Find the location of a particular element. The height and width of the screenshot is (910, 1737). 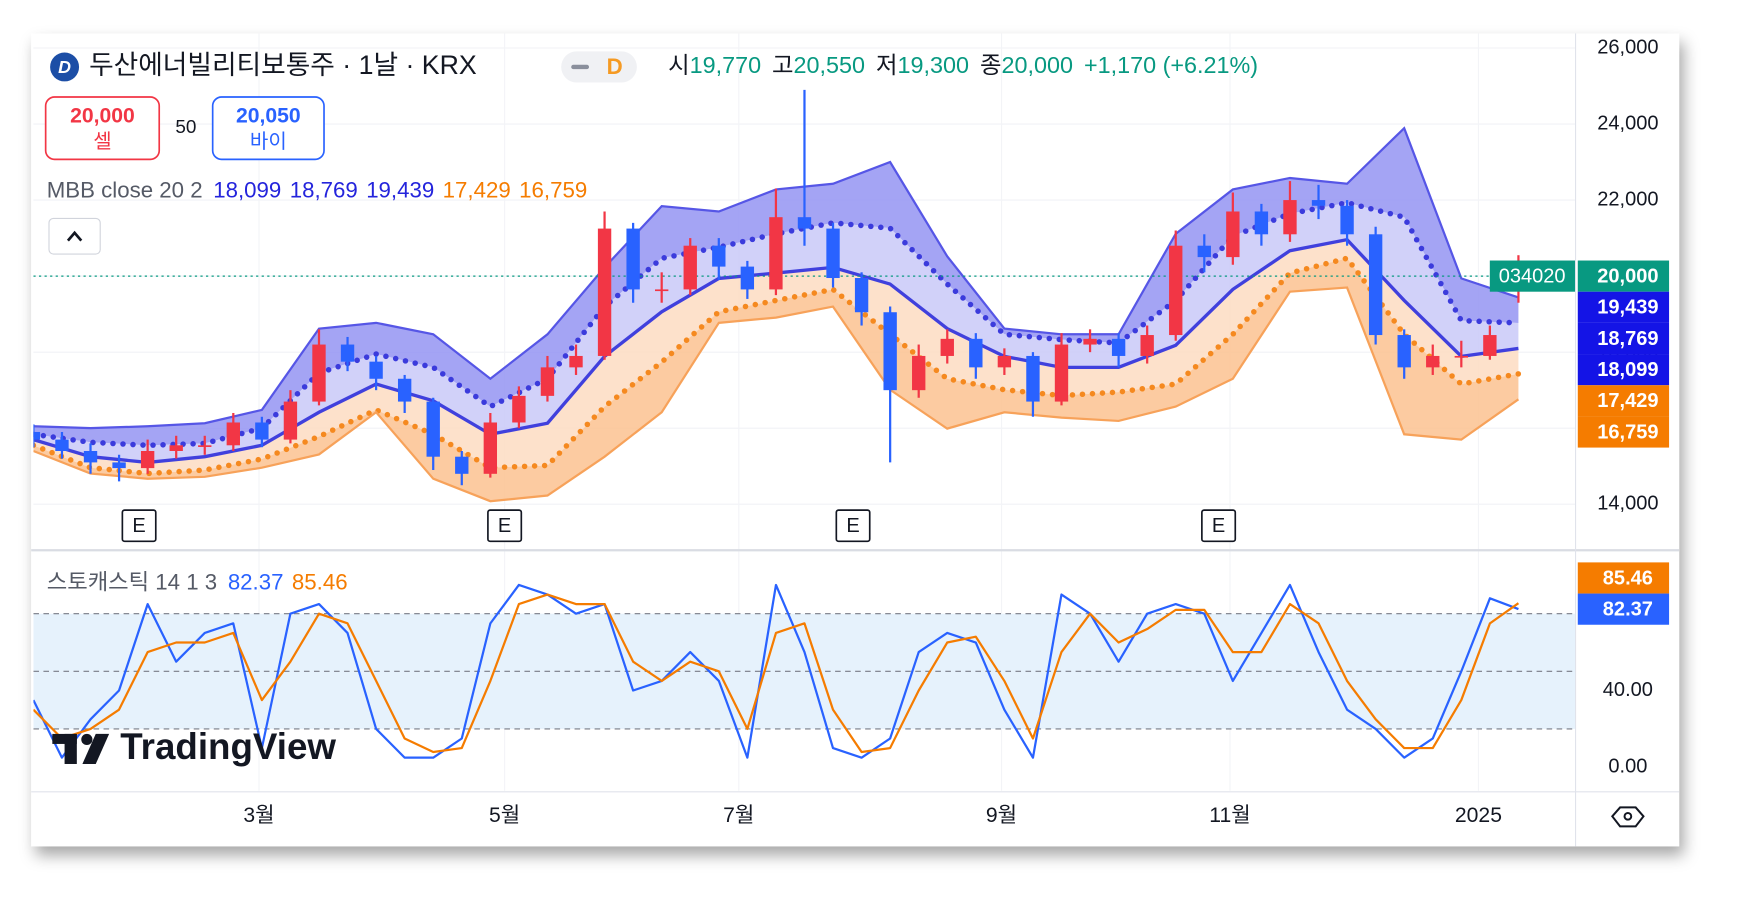

badge-letter: D is located at coordinates (615, 66).